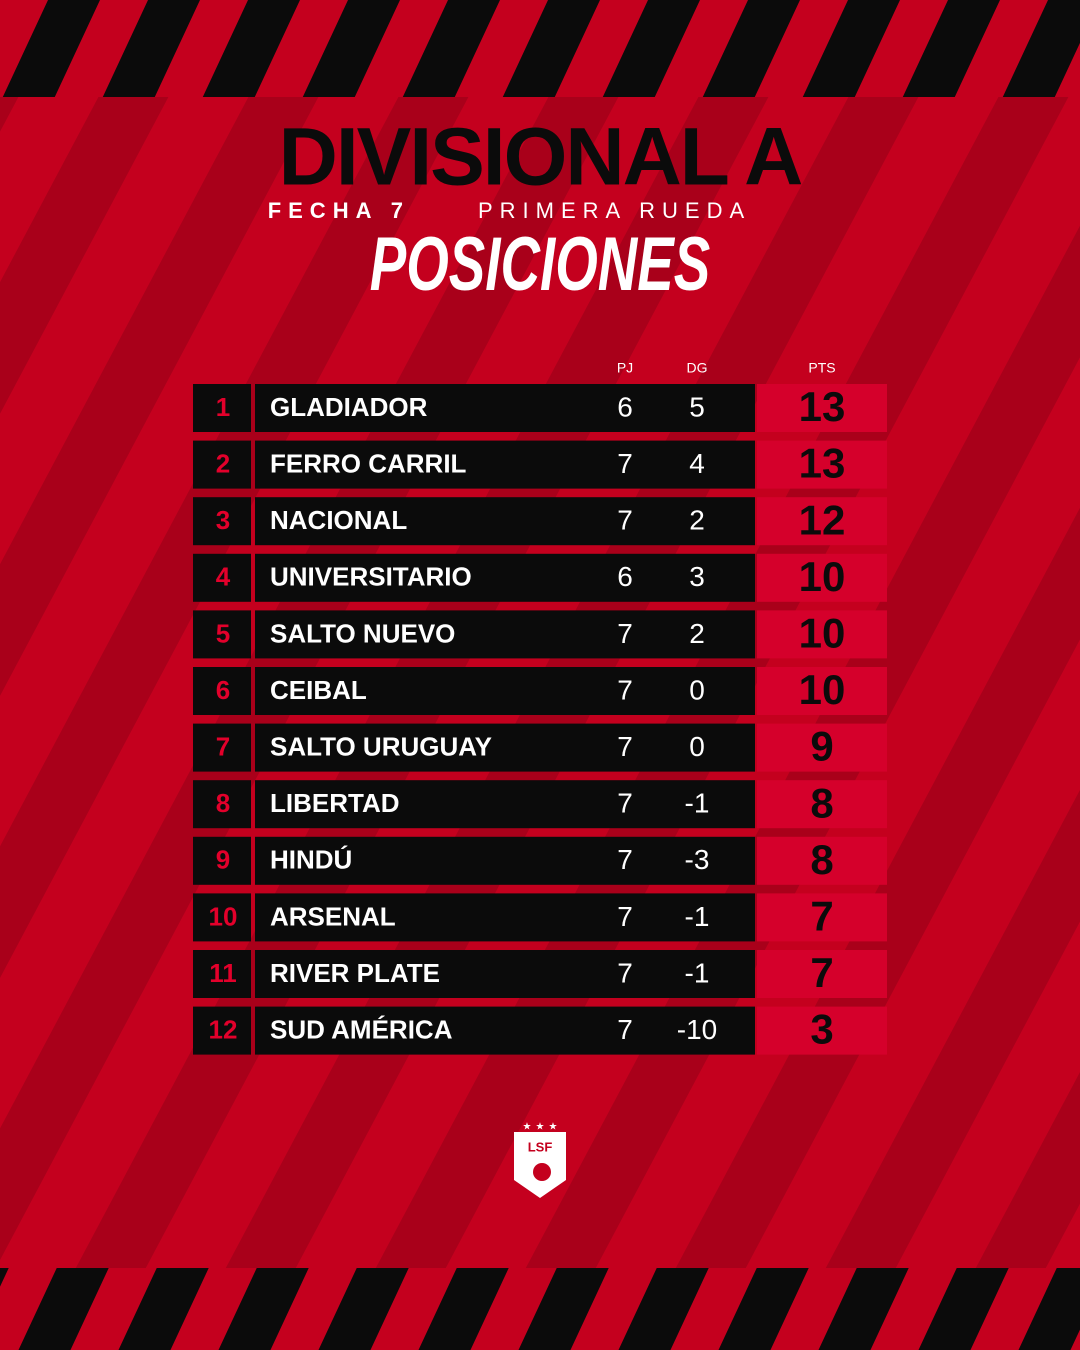 The image size is (1080, 1350). What do you see at coordinates (335, 803) in the screenshot?
I see `team-name: LIBERTAD` at bounding box center [335, 803].